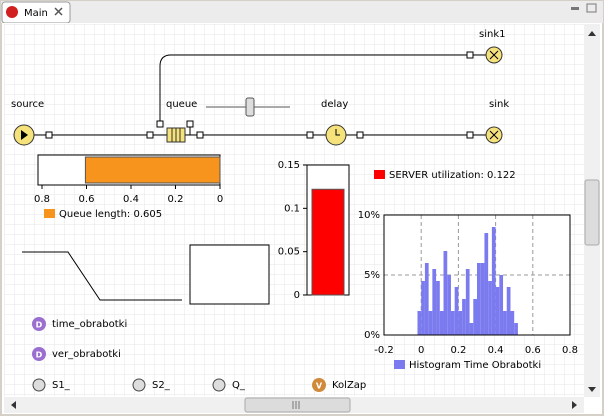 This screenshot has height=416, width=604. Describe the element at coordinates (492, 34) in the screenshot. I see `block-label: sink1` at that location.